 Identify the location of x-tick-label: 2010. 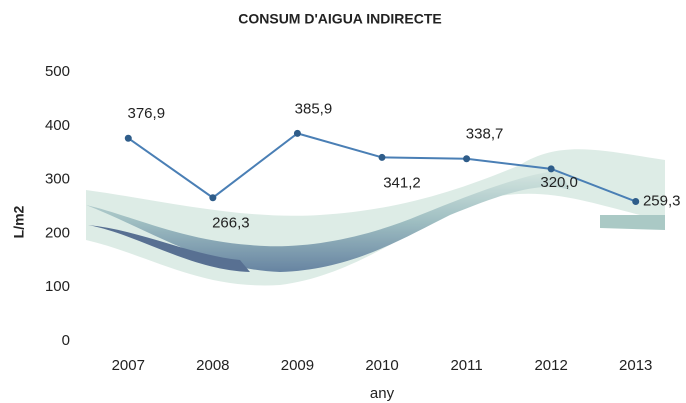
(381, 365).